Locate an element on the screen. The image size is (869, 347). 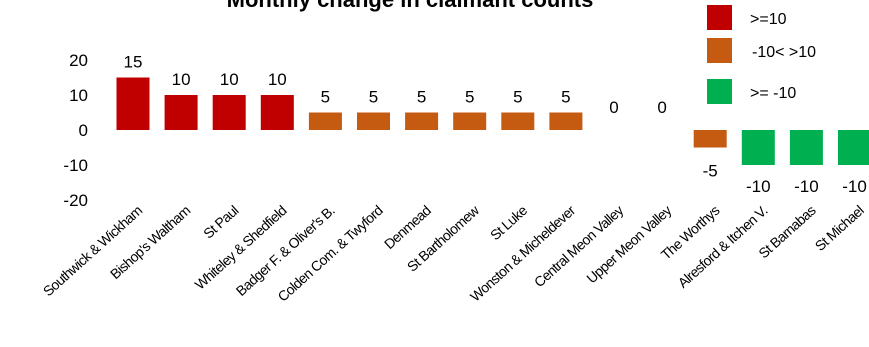
legend-label: >= -10 is located at coordinates (773, 93).